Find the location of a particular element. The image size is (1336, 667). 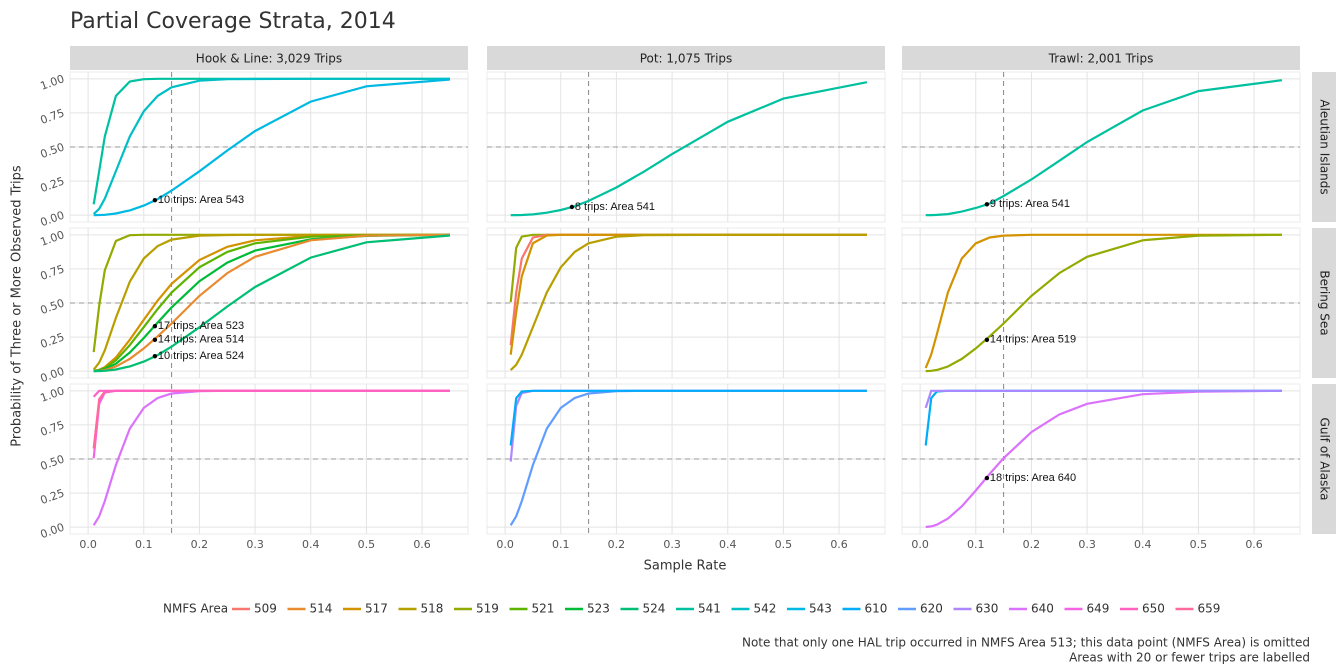

facet-row-label: Gulf of Alaska is located at coordinates (1325, 459).